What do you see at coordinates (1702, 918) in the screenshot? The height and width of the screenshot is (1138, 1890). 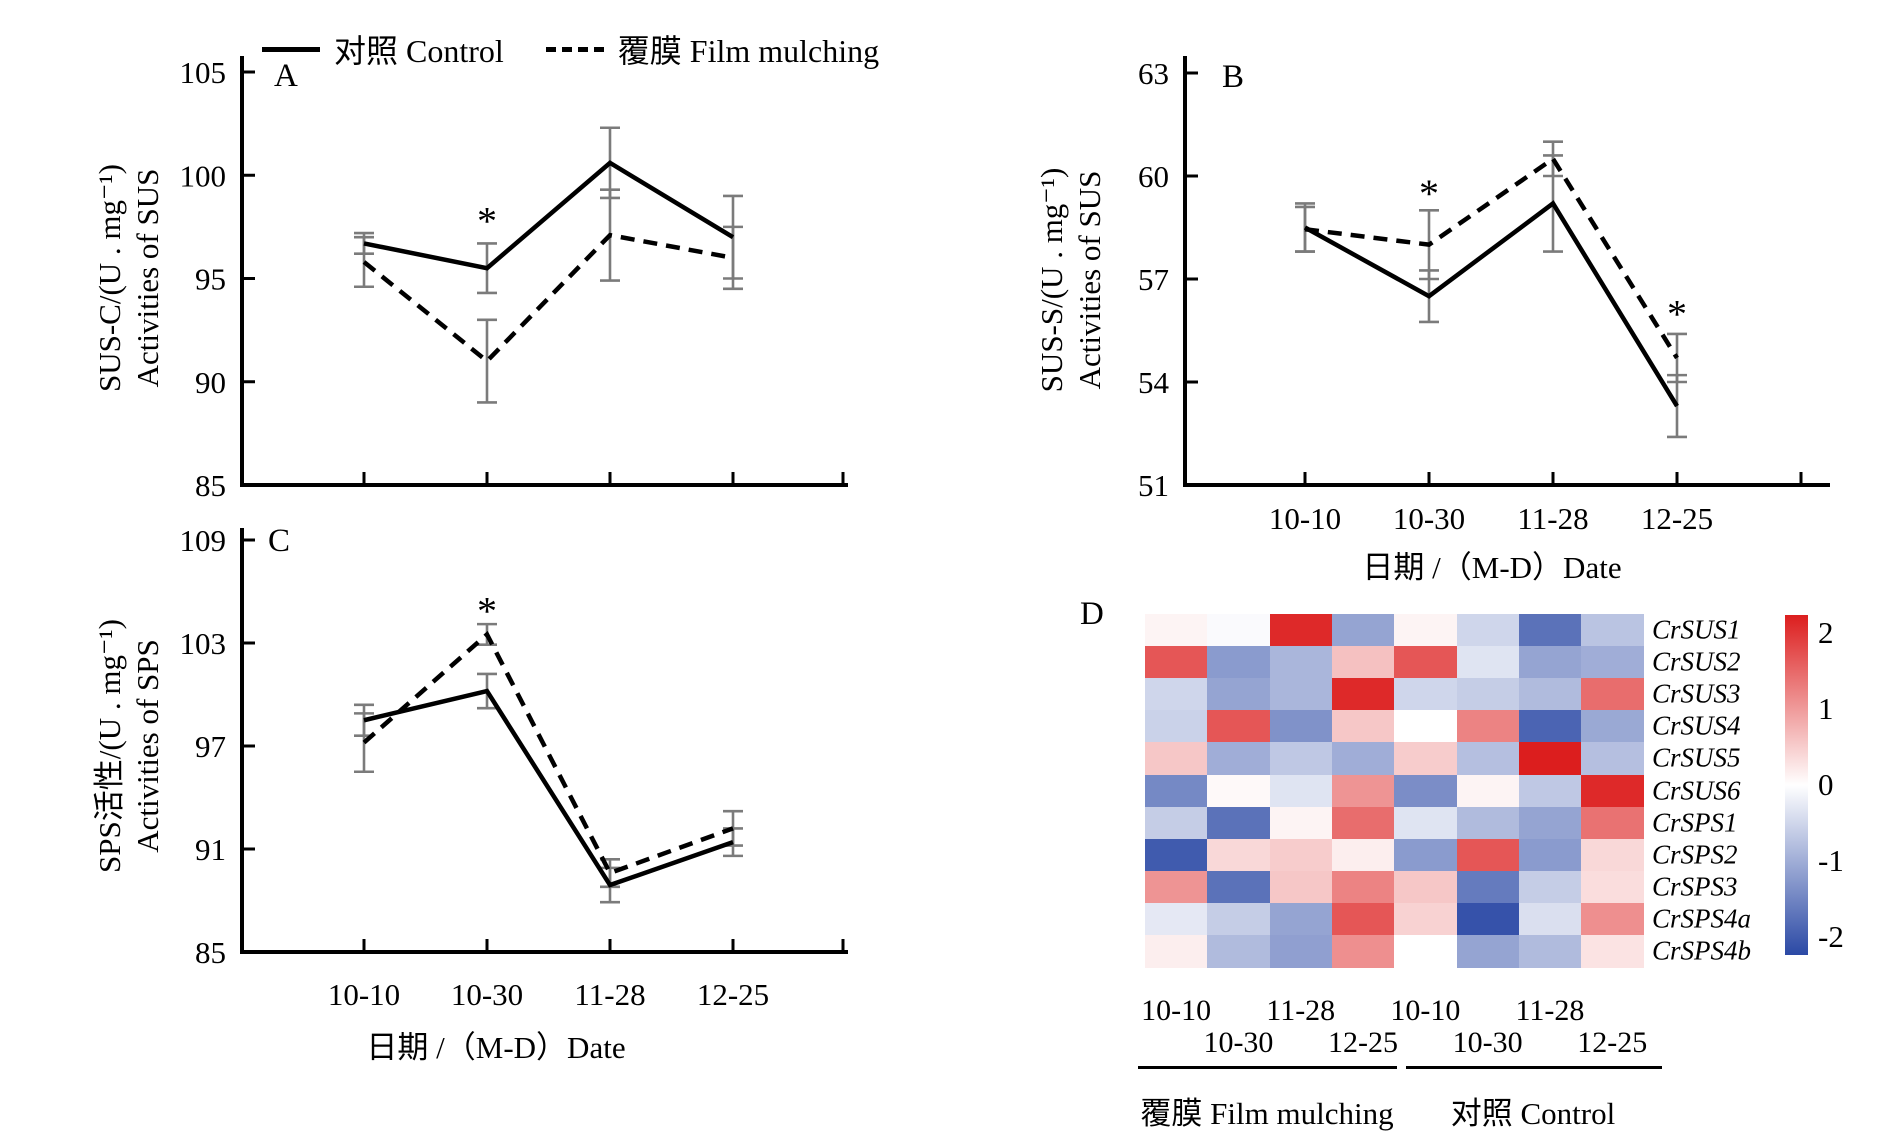 I see `gene-row-label: CrSPS4a` at bounding box center [1702, 918].